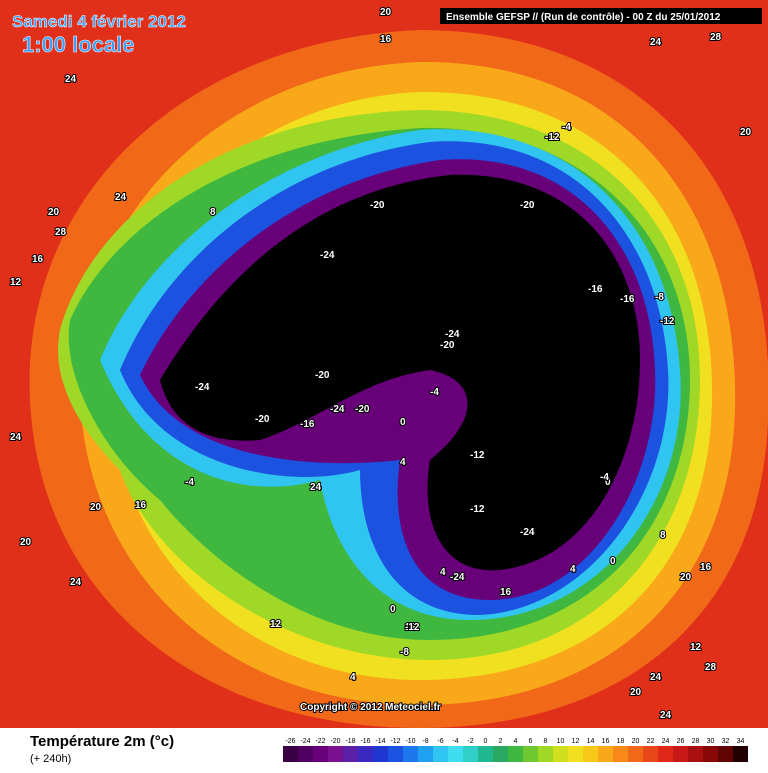 The image size is (768, 773). I want to click on subtitle: 1:00 locale, so click(78, 44).